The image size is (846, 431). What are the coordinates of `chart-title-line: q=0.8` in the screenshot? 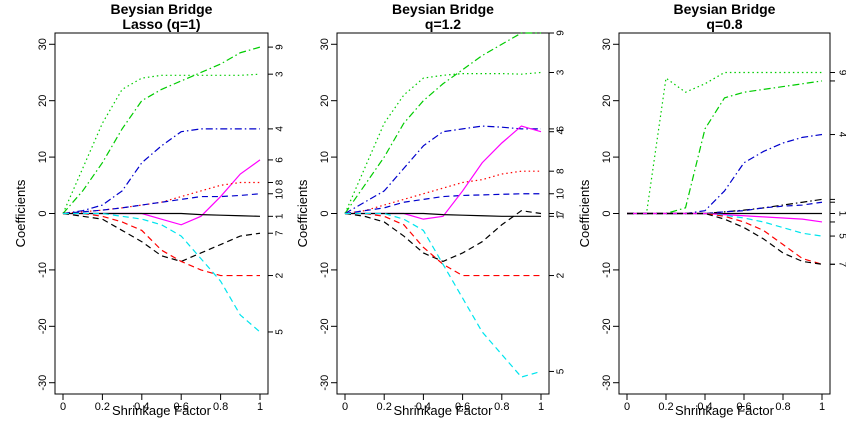 It's located at (724, 24).